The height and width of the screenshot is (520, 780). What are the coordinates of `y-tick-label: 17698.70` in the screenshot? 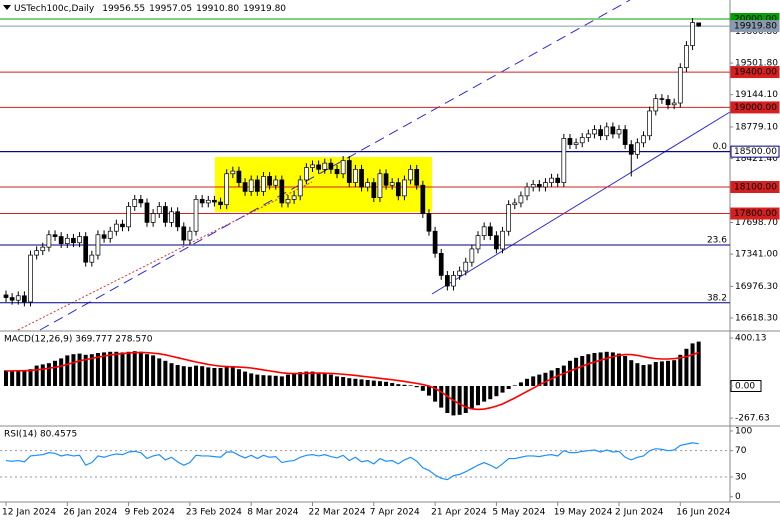 It's located at (756, 223).